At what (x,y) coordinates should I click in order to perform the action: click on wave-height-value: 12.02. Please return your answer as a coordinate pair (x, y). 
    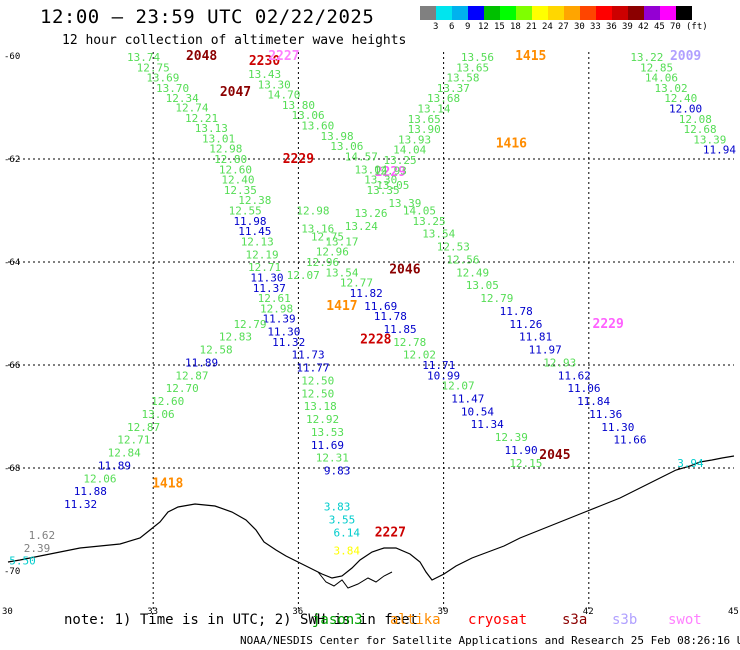
    Looking at the image, I should click on (419, 355).